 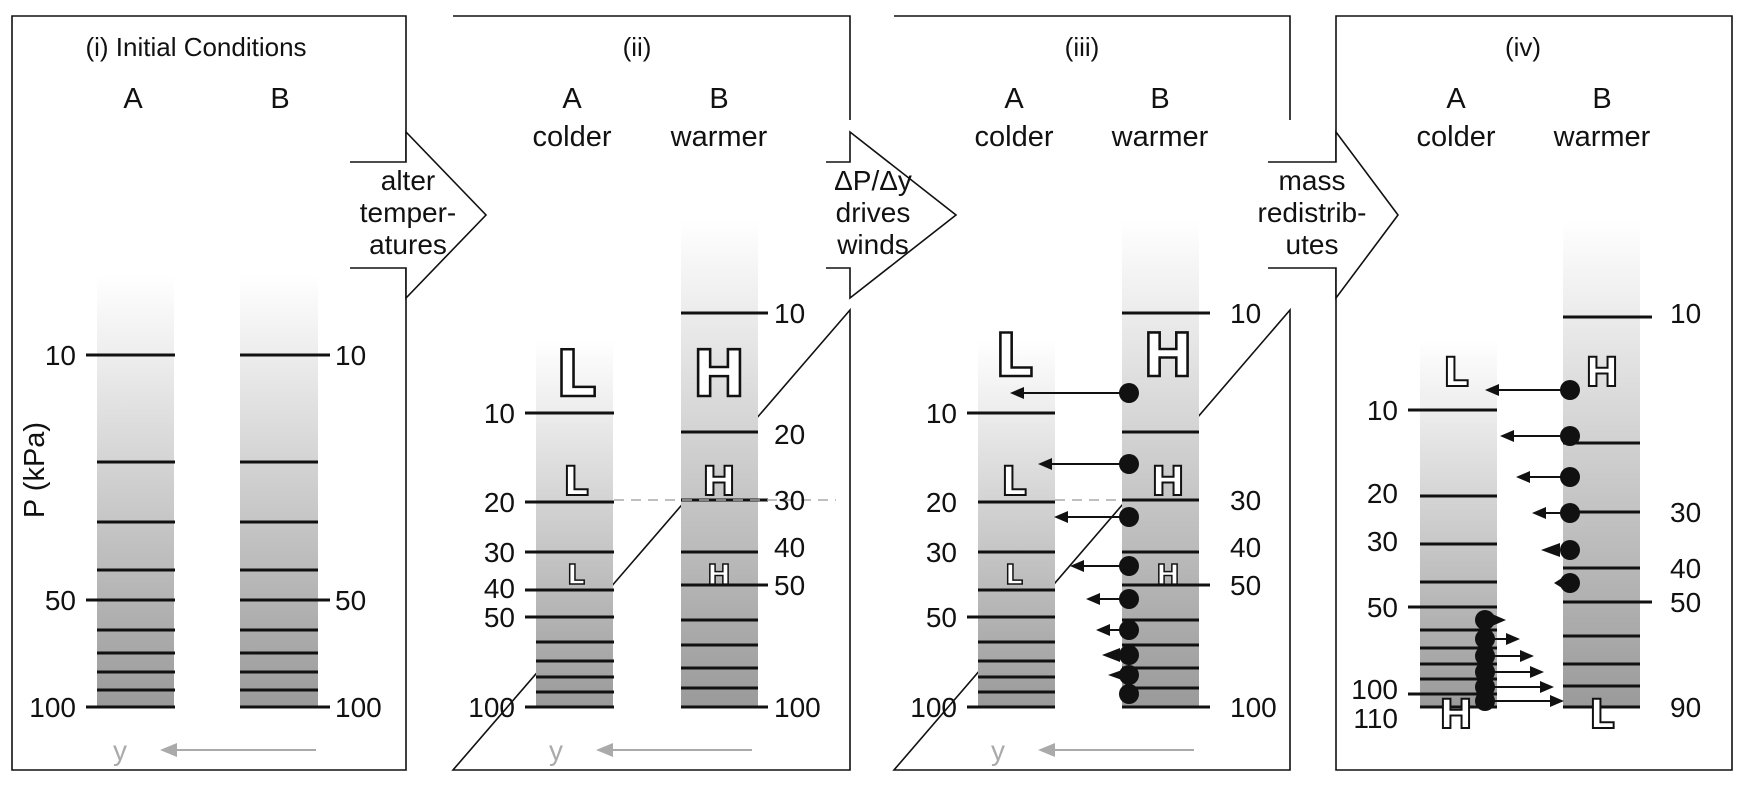 I want to click on transition-3-line-1: mass, so click(x=1312, y=180).